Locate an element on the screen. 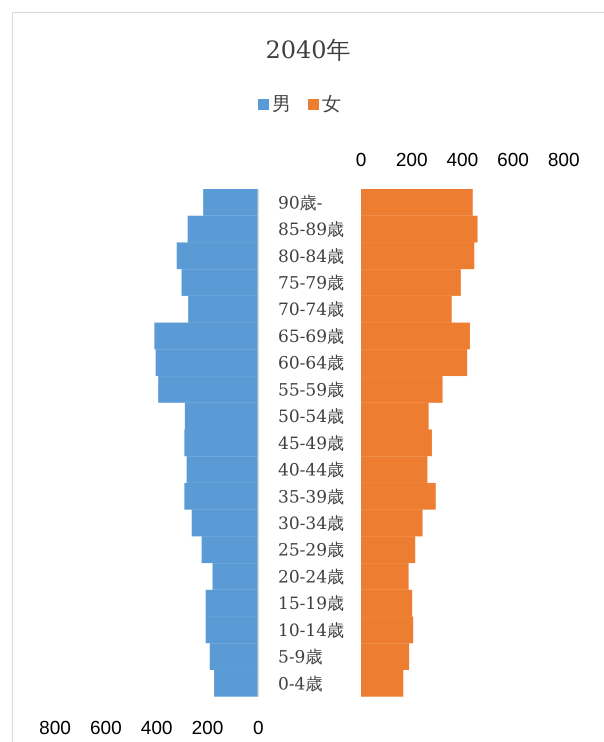  y-tick-label: 50-54歳 is located at coordinates (311, 417).